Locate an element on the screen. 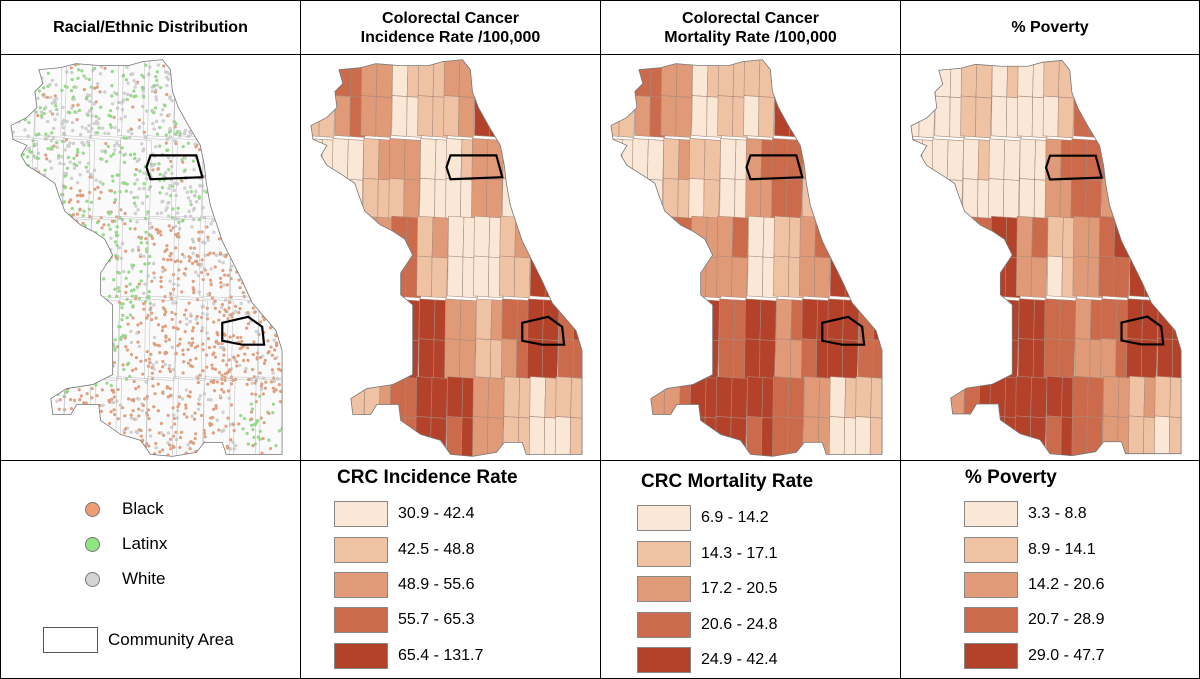 This screenshot has height=679, width=1200. race-map is located at coordinates (150, 257).